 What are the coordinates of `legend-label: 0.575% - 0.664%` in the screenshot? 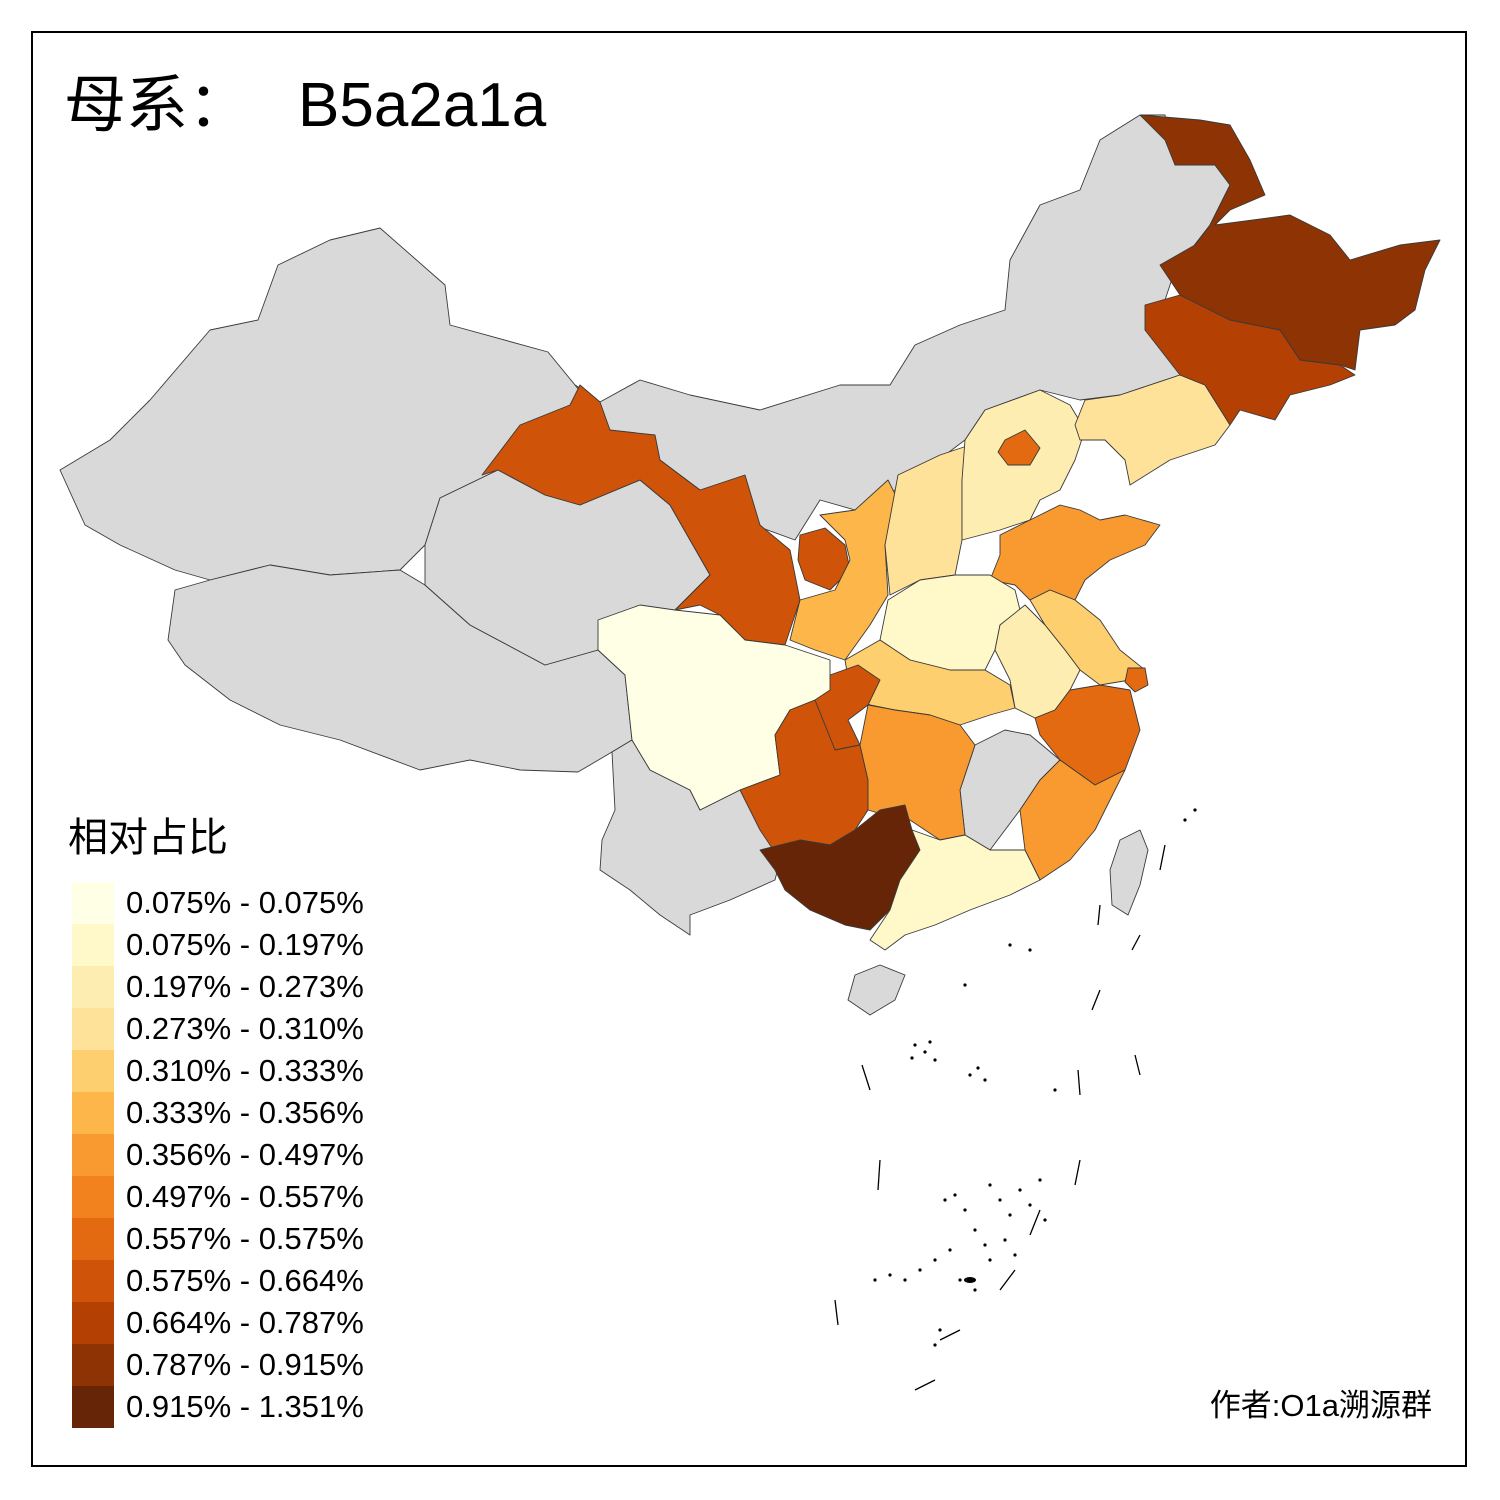 It's located at (245, 1280).